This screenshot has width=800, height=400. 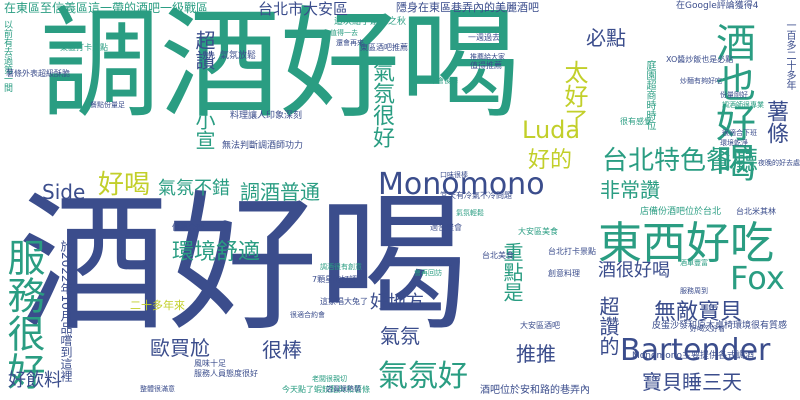 What do you see at coordinates (428, 273) in the screenshot?
I see `phrase-42: 會再回訪` at bounding box center [428, 273].